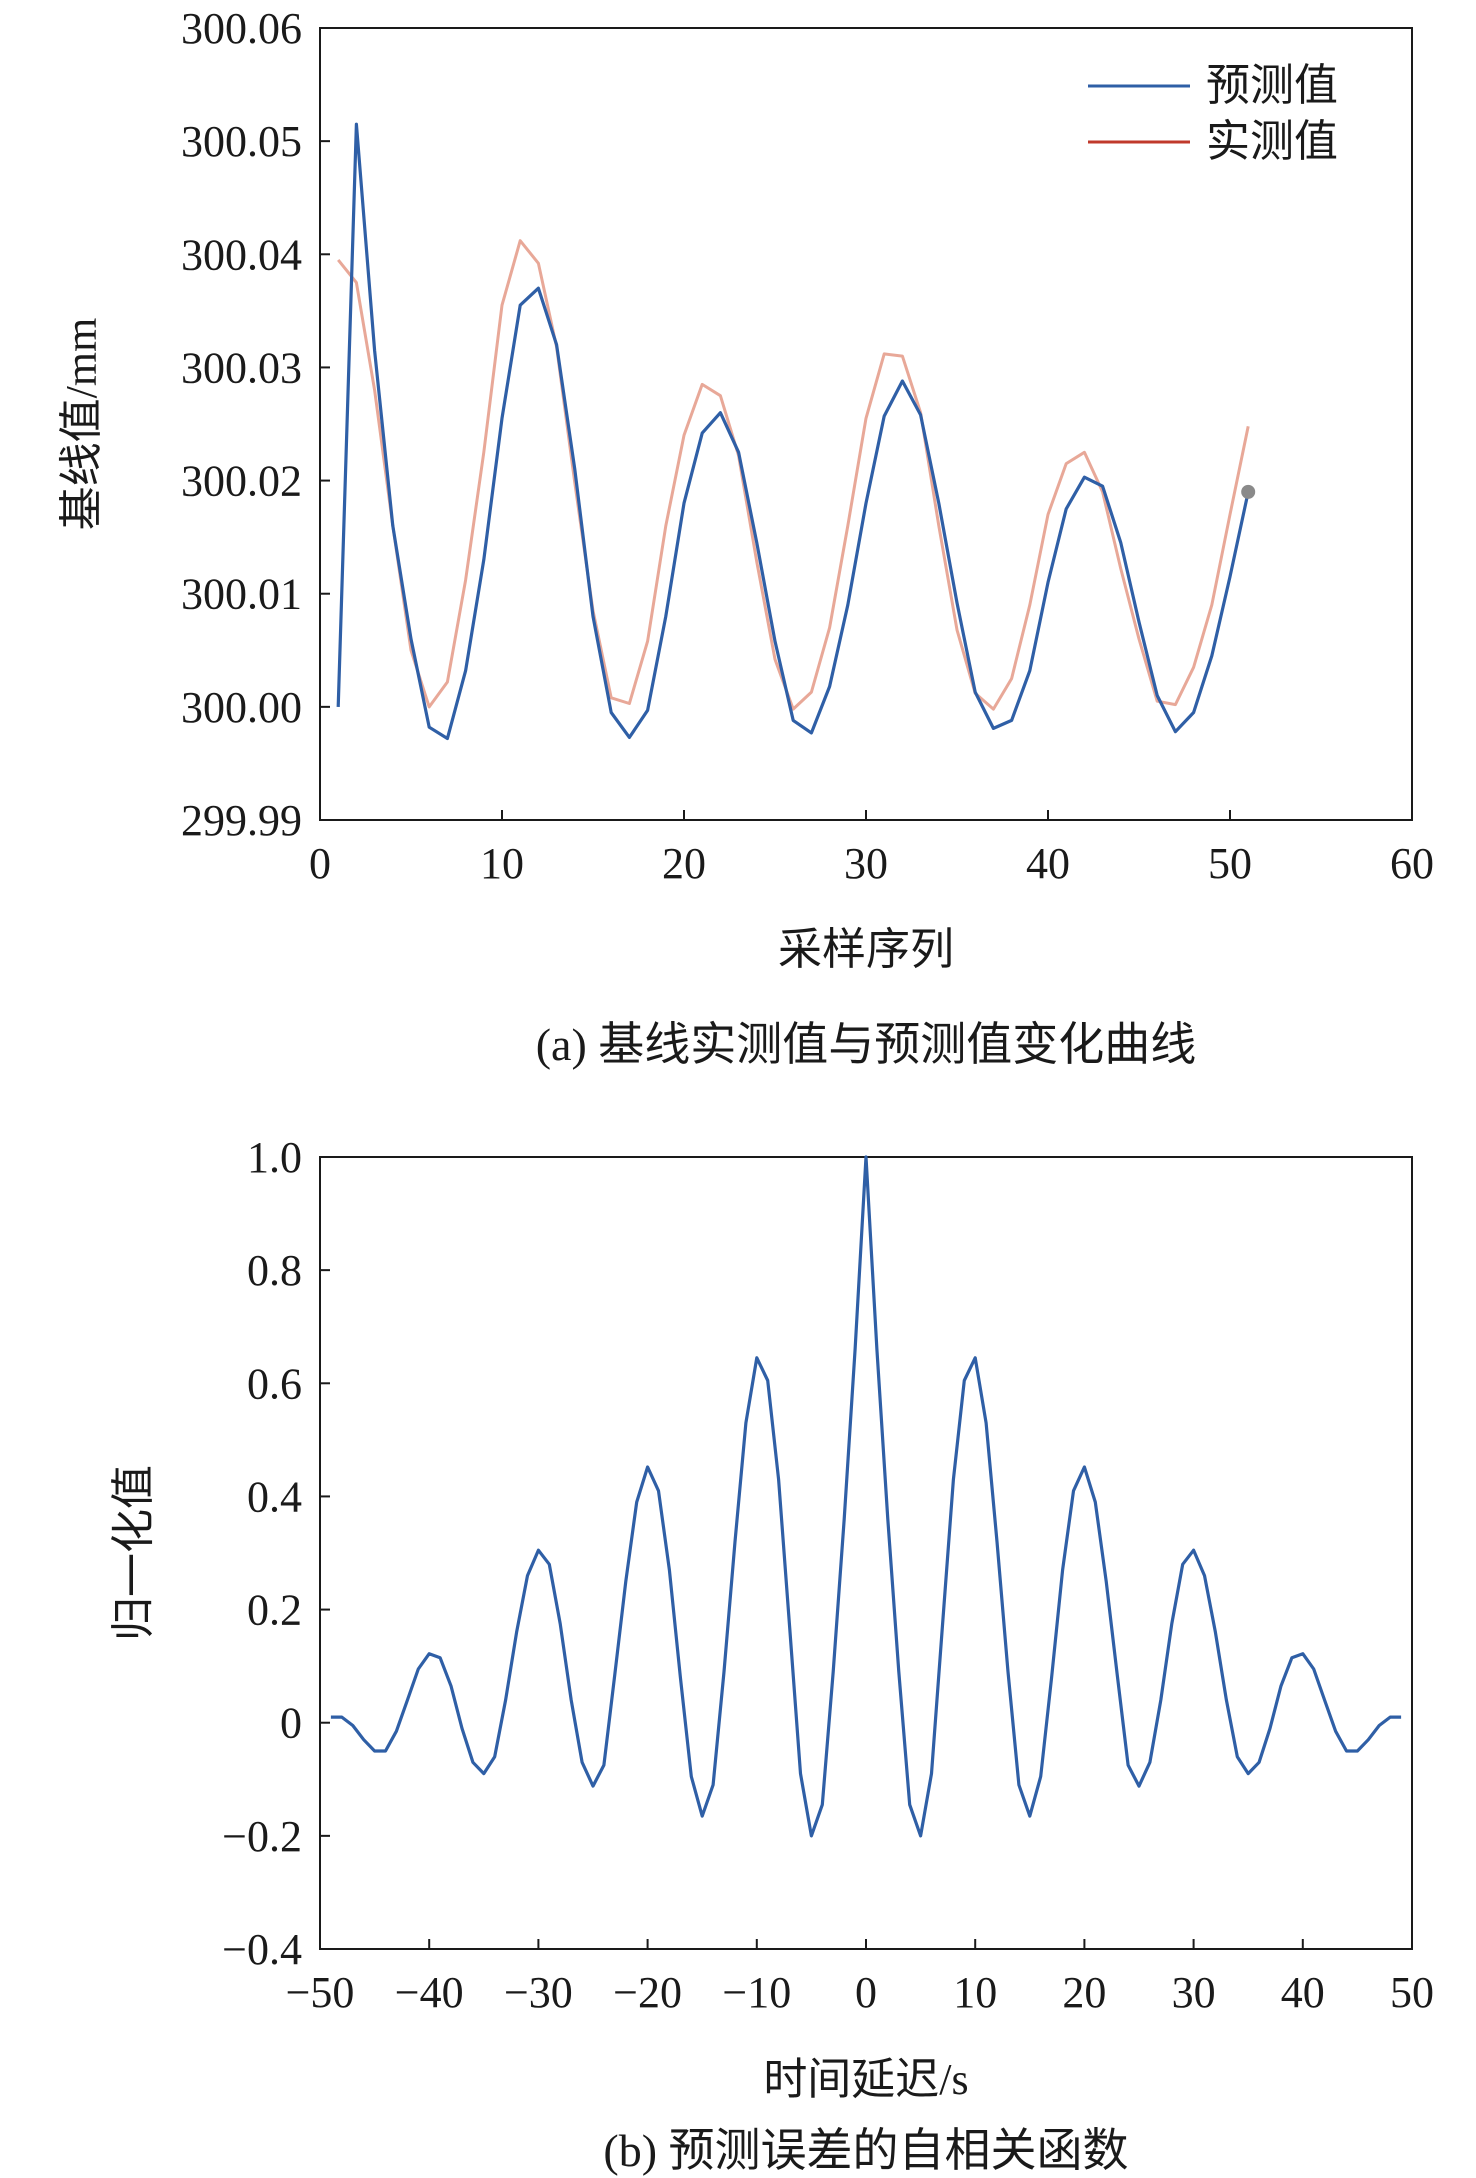 This screenshot has height=2178, width=1476. Describe the element at coordinates (1213, 113) in the screenshot. I see `legend: 预测值 实测值` at that location.